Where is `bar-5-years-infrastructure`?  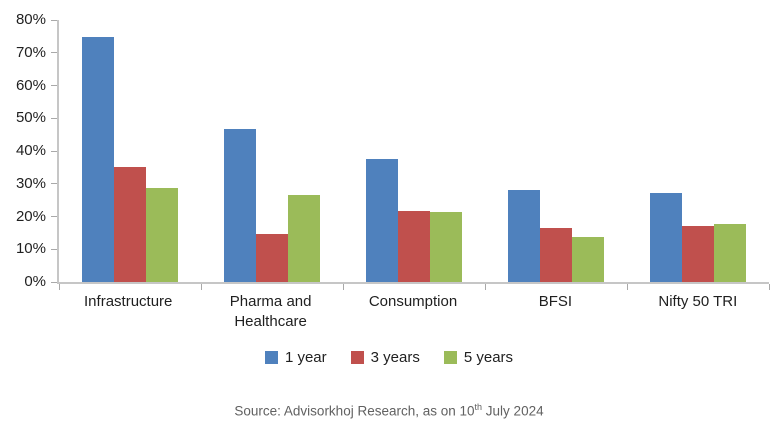
bar-5-years-infrastructure is located at coordinates (162, 235).